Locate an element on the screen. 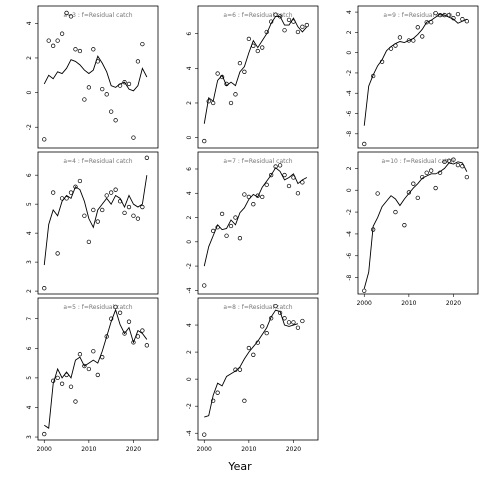 This screenshot has height=480, width=480. panel-title: a=7 : f=Residual catch is located at coordinates (257, 161).